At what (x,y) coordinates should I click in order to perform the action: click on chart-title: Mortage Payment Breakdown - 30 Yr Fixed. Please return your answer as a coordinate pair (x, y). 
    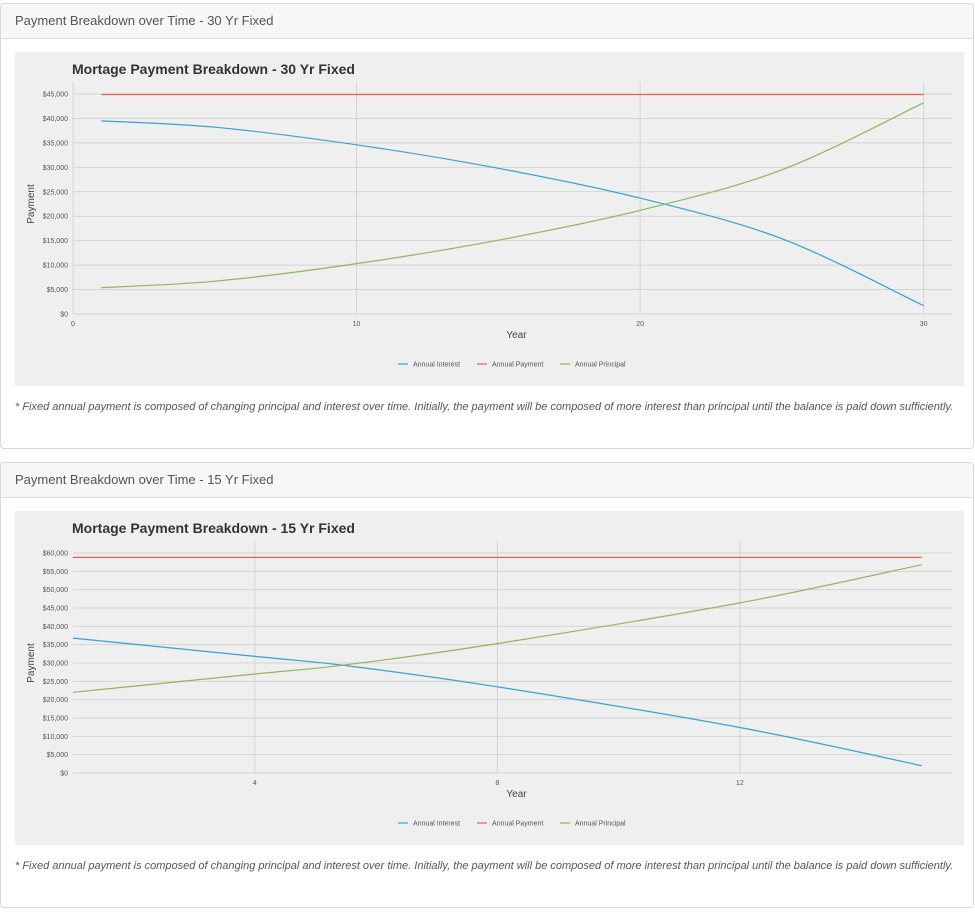
    Looking at the image, I should click on (213, 69).